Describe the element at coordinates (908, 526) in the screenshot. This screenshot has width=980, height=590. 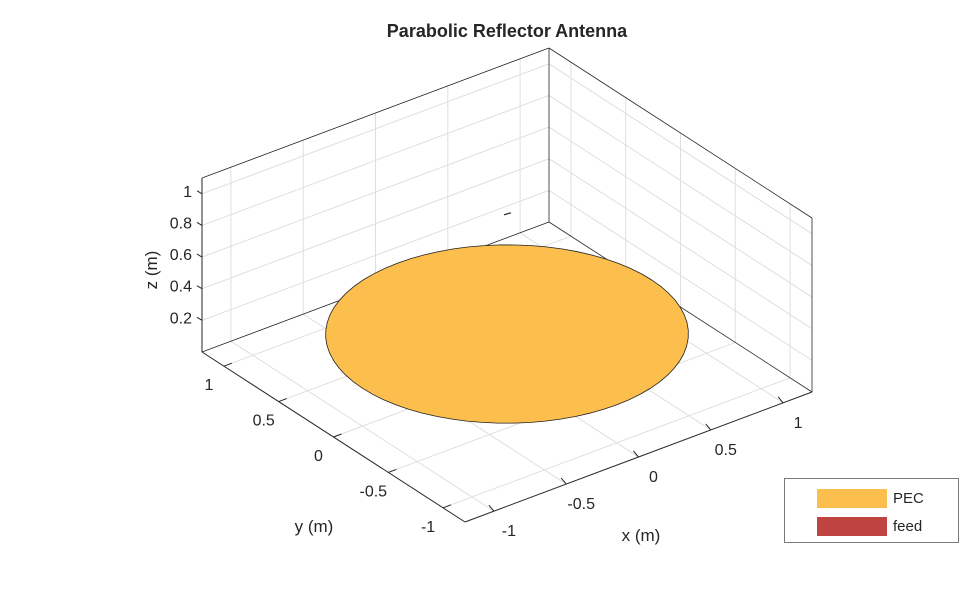
I see `legend-label-feed: feed` at that location.